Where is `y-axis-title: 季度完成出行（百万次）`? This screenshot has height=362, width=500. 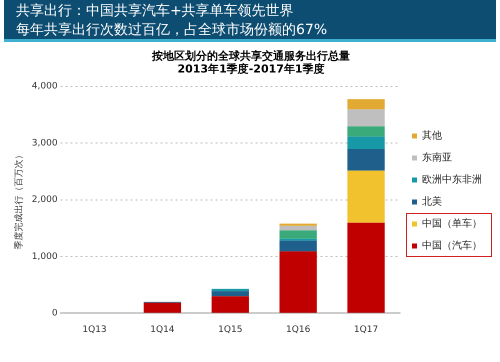 y-axis-title: 季度完成出行（百万次） is located at coordinates (19, 200).